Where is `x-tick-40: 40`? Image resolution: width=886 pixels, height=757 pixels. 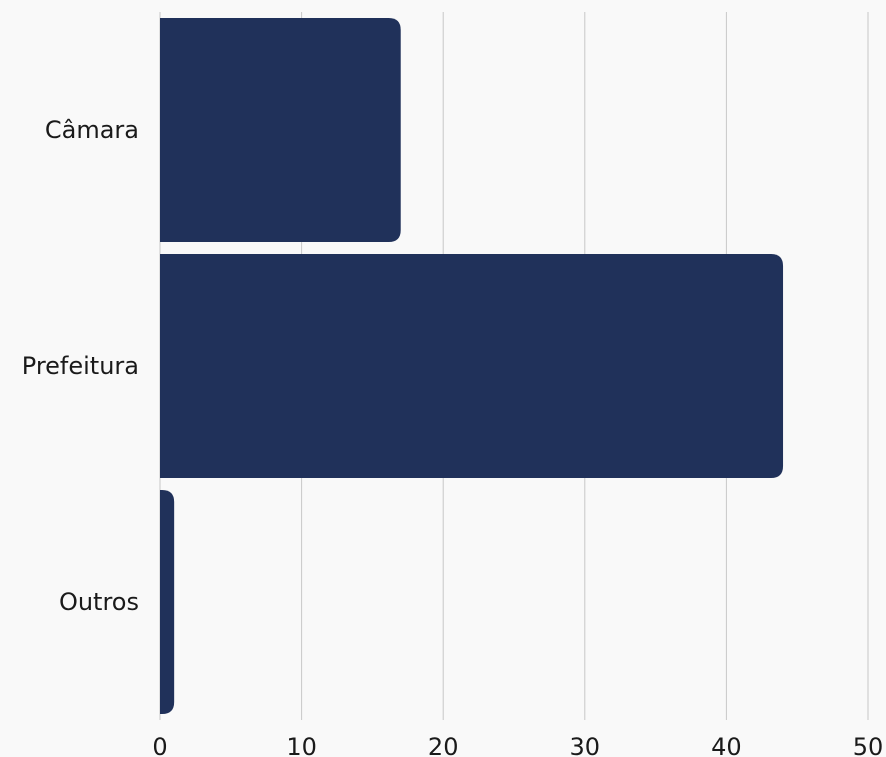 x-tick-40: 40 is located at coordinates (726, 745).